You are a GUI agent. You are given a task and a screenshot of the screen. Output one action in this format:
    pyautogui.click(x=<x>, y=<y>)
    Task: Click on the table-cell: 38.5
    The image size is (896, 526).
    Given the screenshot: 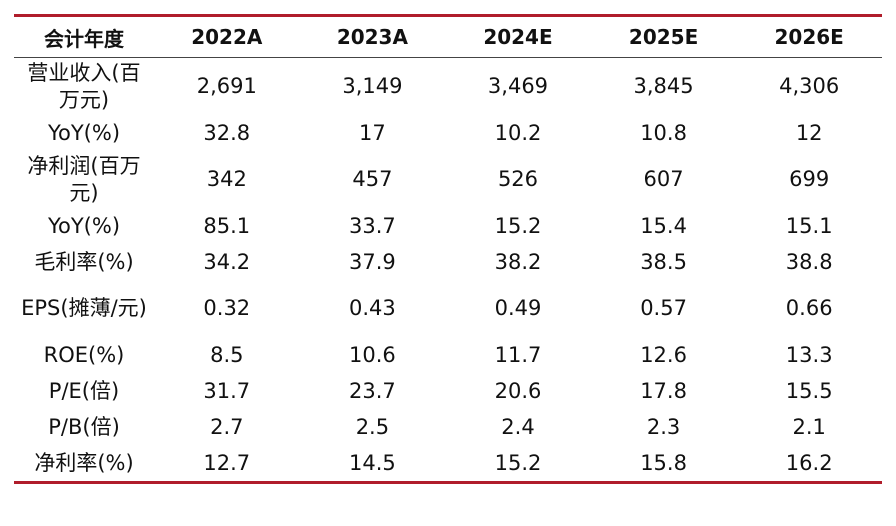 What is the action you would take?
    pyautogui.click(x=663, y=261)
    